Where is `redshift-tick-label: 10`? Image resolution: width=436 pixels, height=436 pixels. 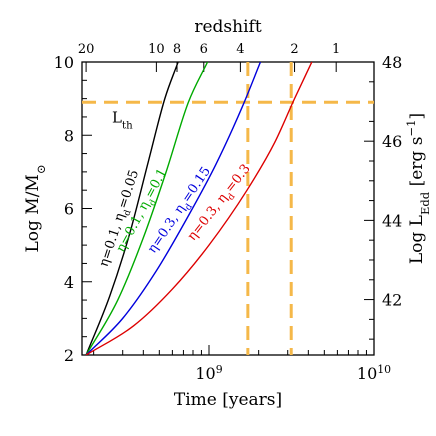 redshift-tick-label: 10 is located at coordinates (156, 49).